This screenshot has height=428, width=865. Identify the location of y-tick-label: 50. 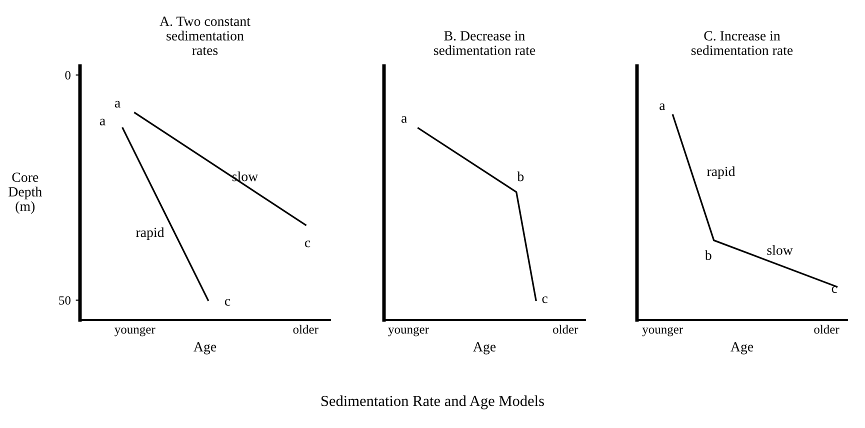
(64, 300).